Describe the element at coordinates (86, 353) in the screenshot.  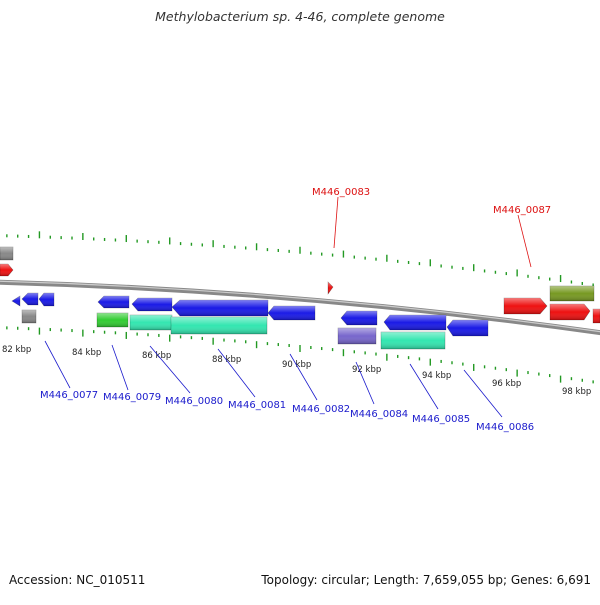
I see `scale-tick-label: 84 kbp` at that location.